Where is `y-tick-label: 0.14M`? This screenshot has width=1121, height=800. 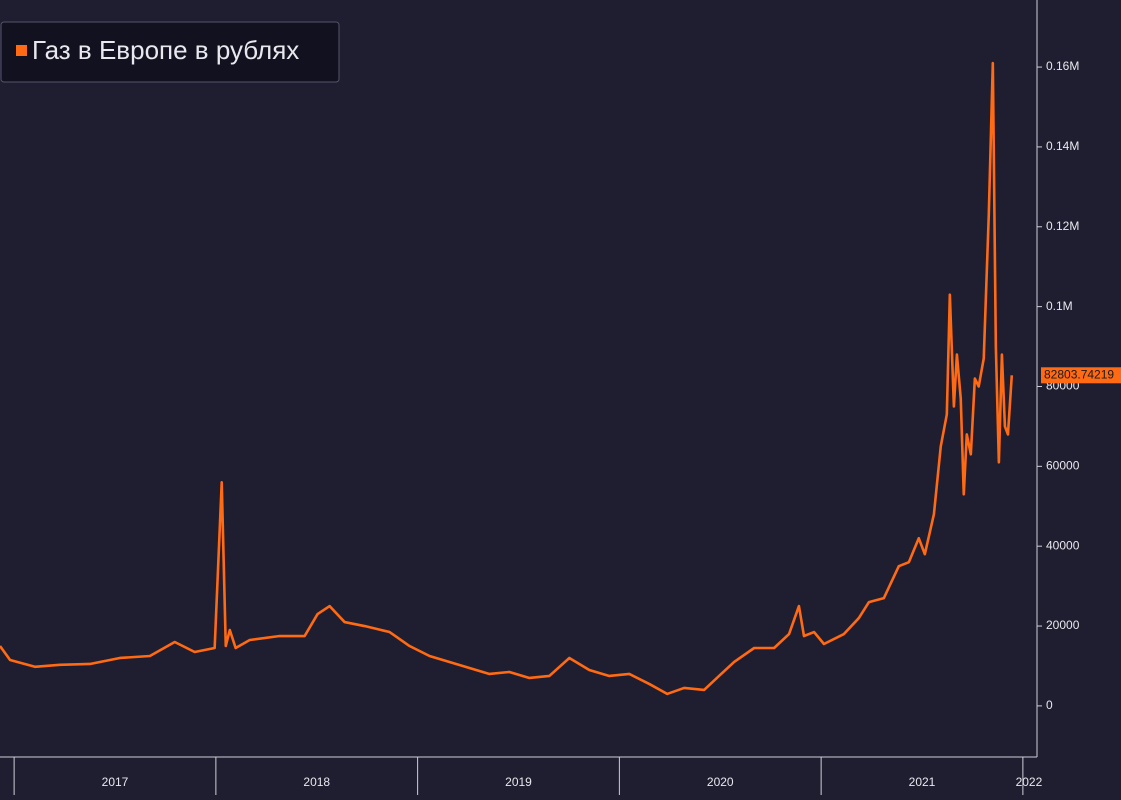 y-tick-label: 0.14M is located at coordinates (1062, 146).